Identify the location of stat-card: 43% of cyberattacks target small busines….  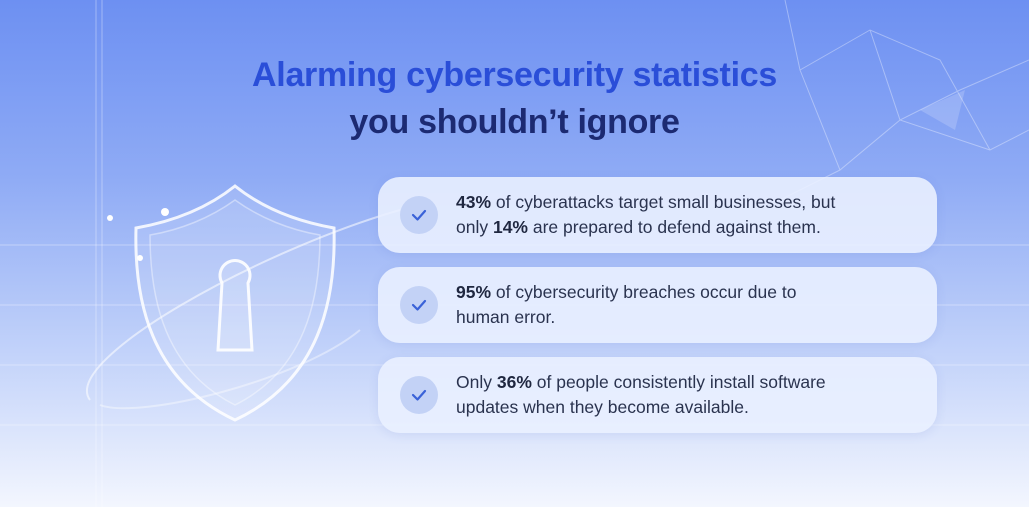
(657, 215).